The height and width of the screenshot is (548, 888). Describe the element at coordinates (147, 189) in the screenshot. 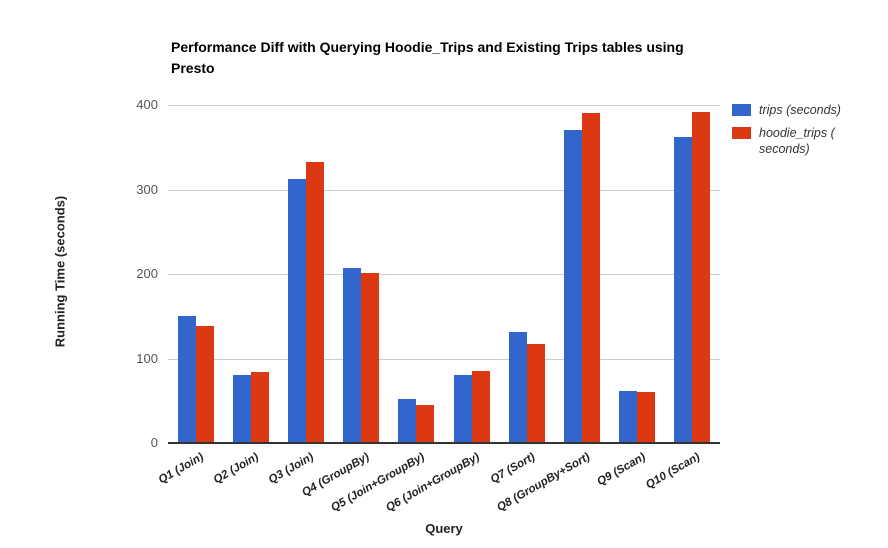

I see `y-tick-label-300: 300` at that location.